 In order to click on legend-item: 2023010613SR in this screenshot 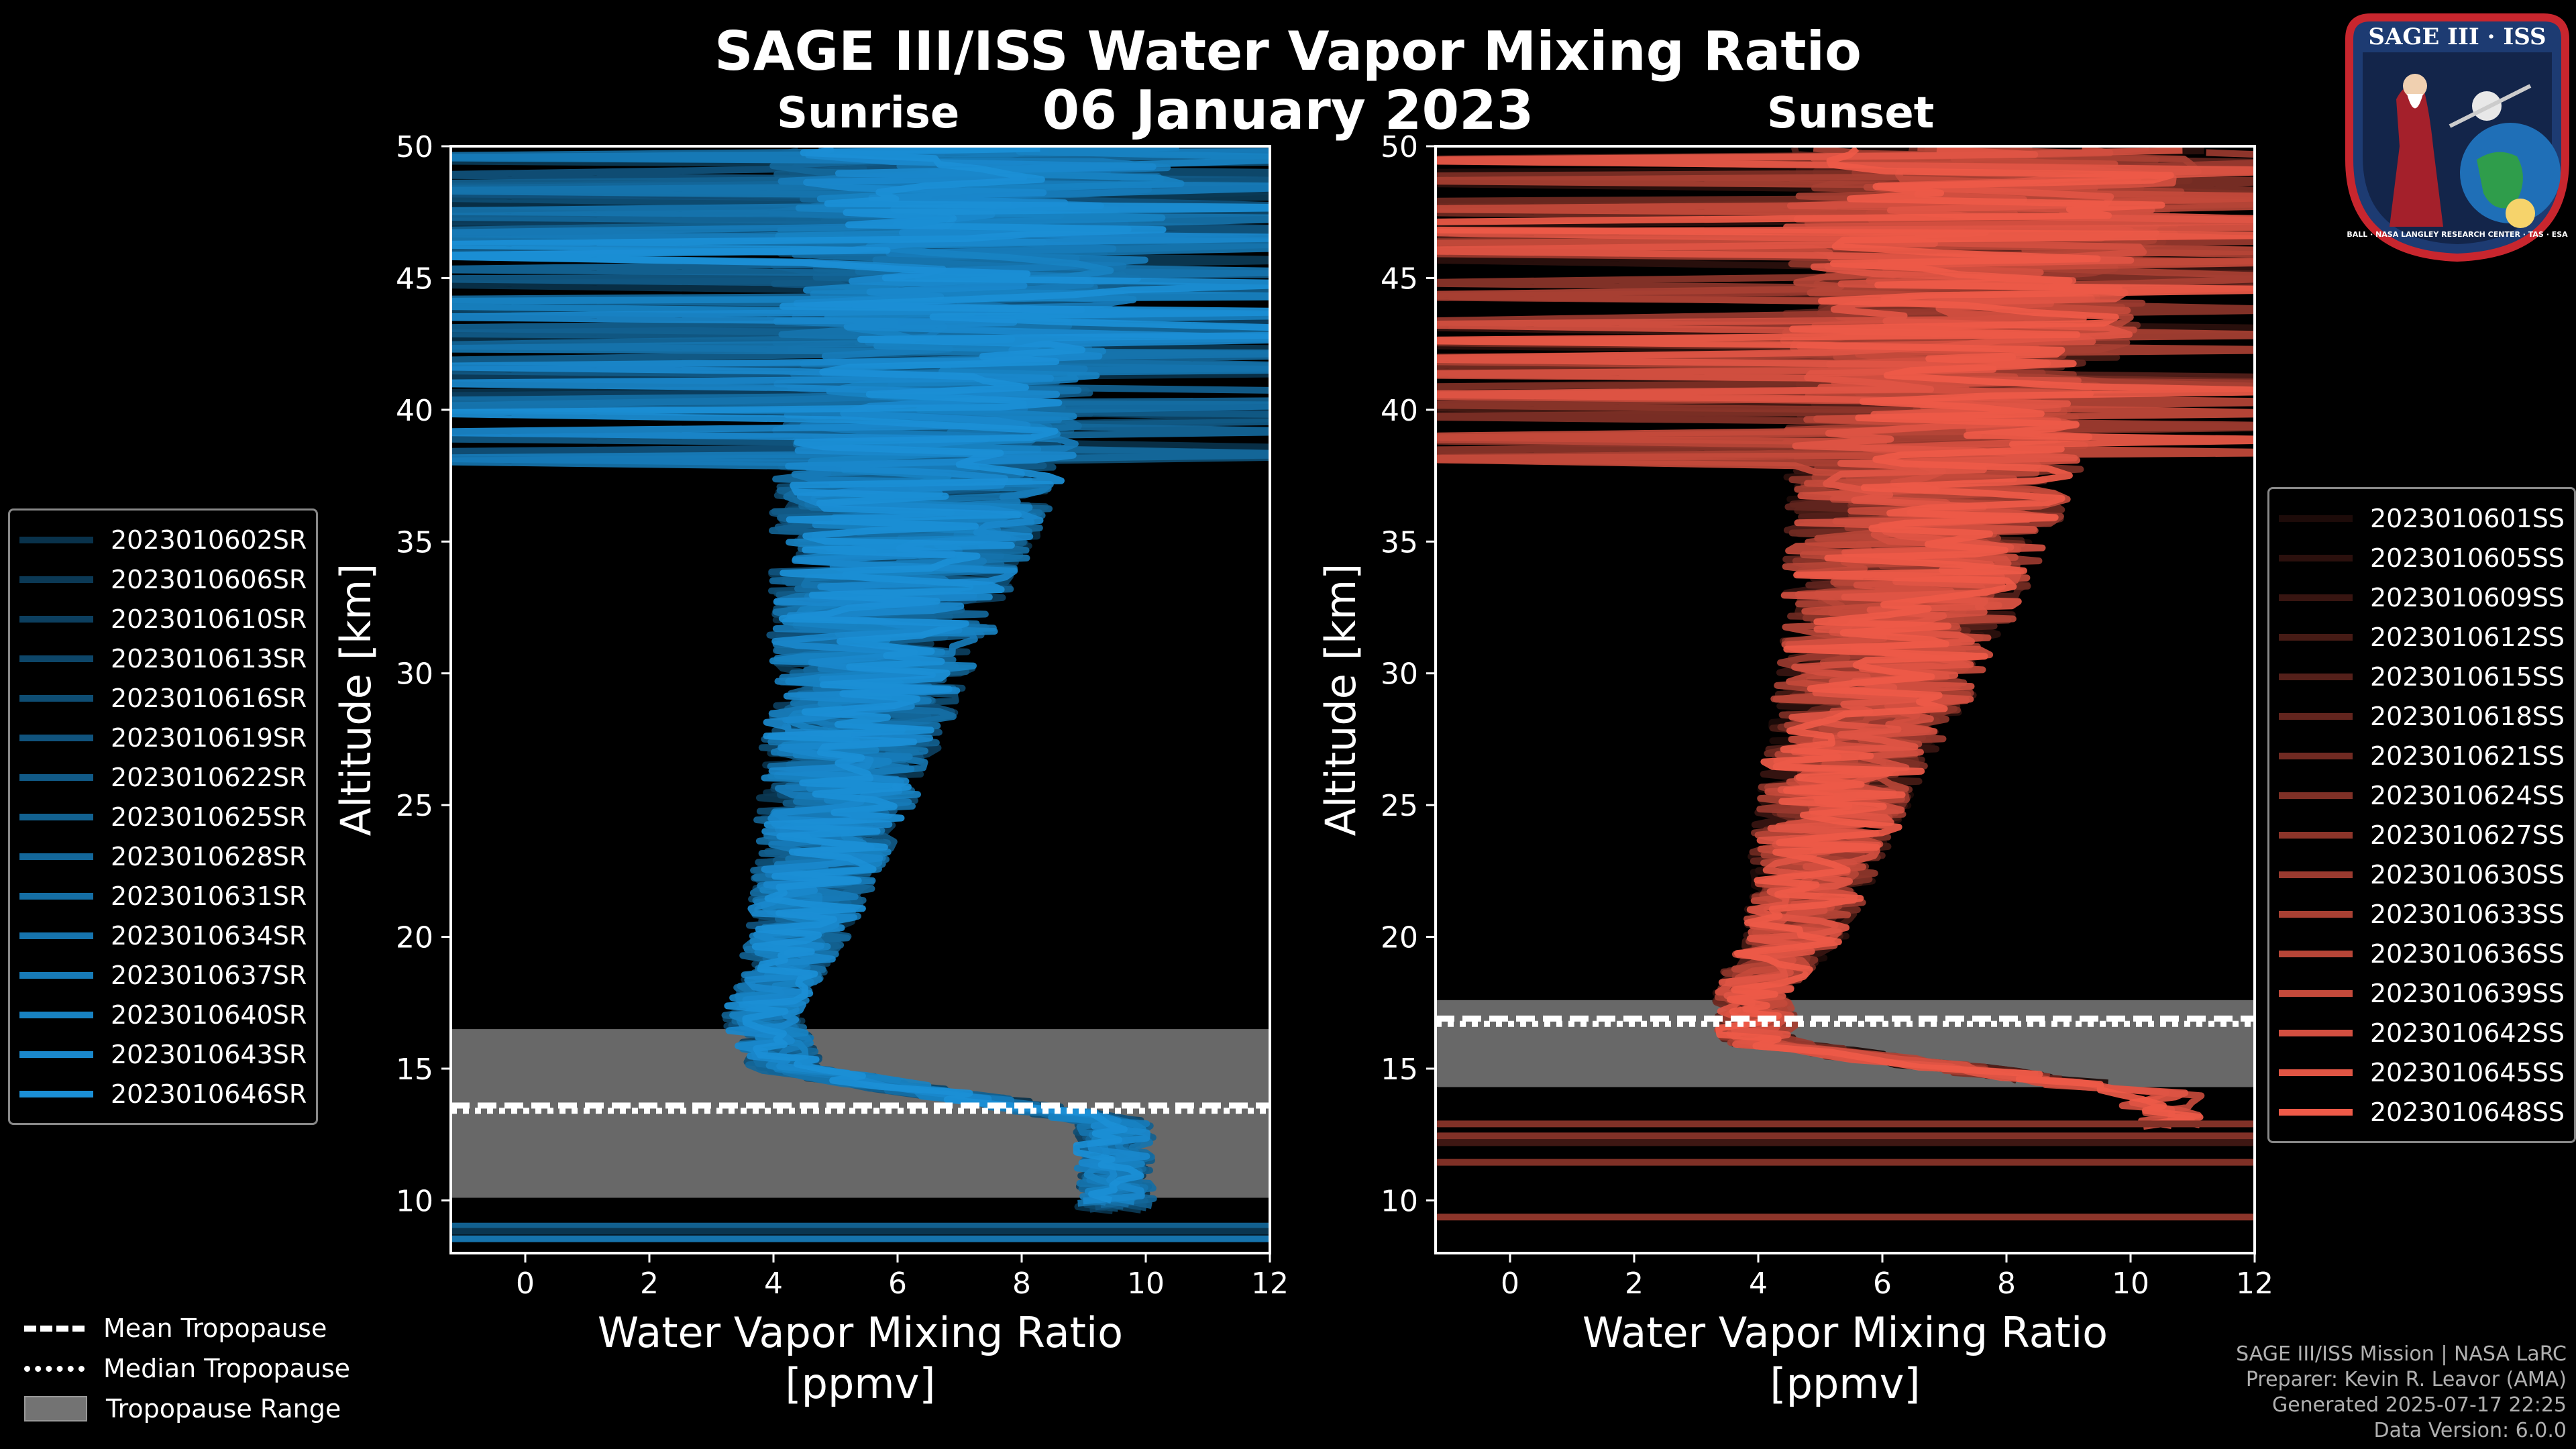, I will do `click(163, 658)`.